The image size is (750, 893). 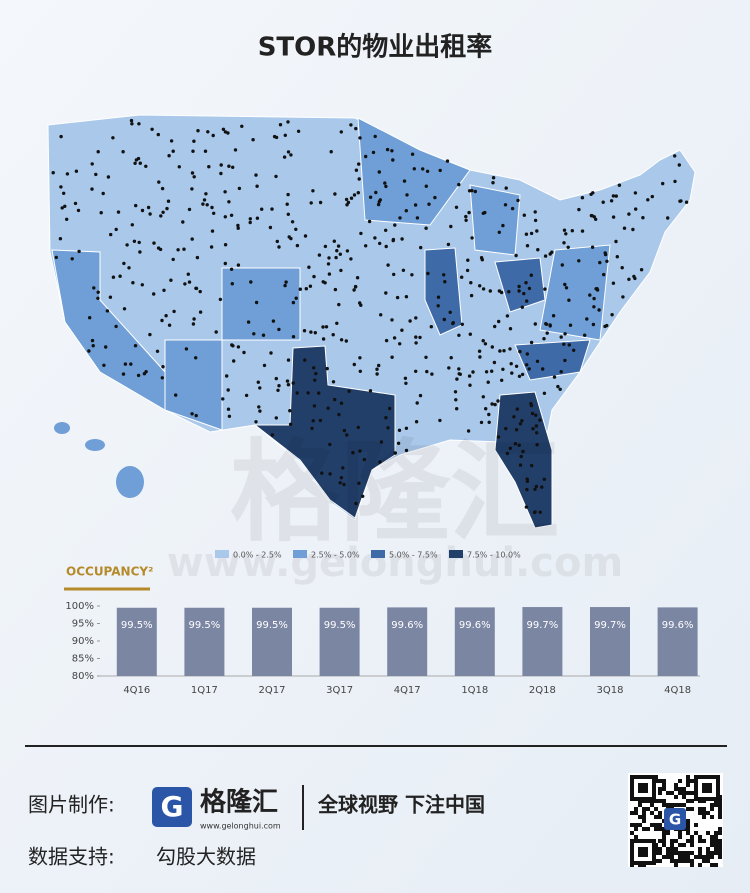 I want to click on legend-swatch, so click(x=378, y=554).